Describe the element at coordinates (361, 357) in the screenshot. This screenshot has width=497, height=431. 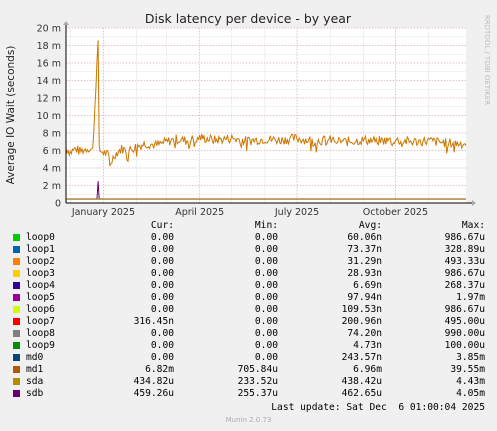
I see `legend-value-avg: 243.57n` at that location.